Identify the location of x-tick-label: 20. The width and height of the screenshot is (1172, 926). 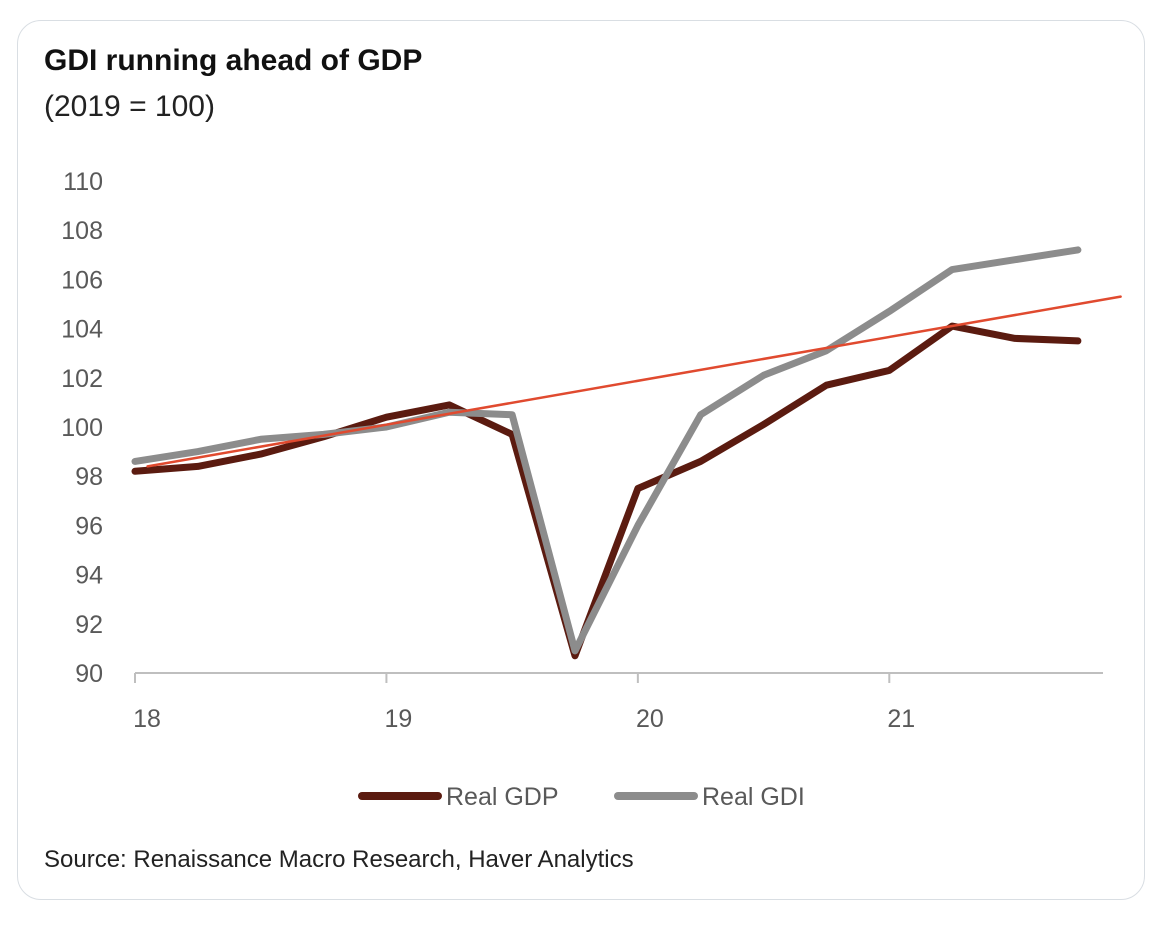
(650, 719).